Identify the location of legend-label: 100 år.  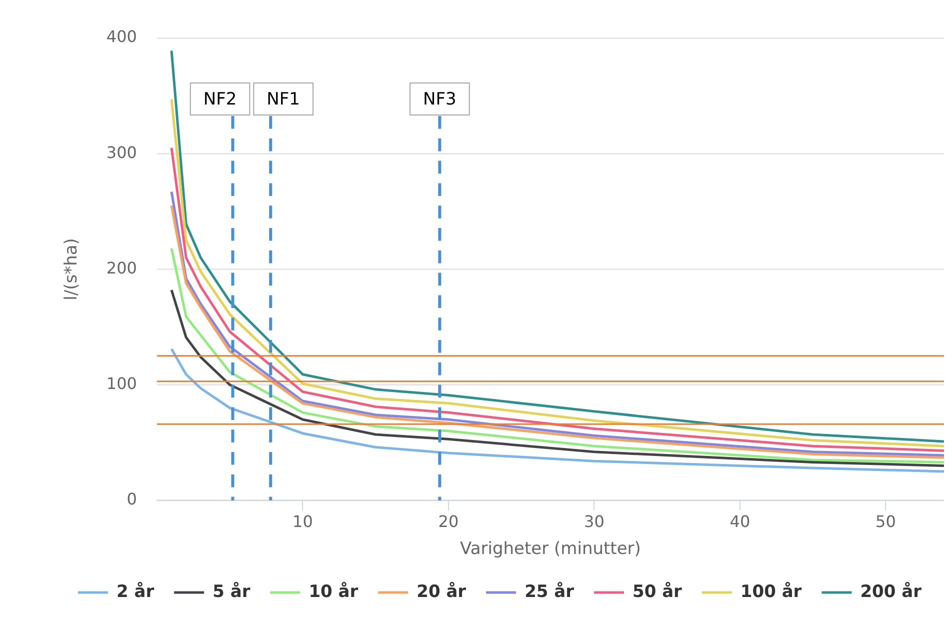
(771, 591).